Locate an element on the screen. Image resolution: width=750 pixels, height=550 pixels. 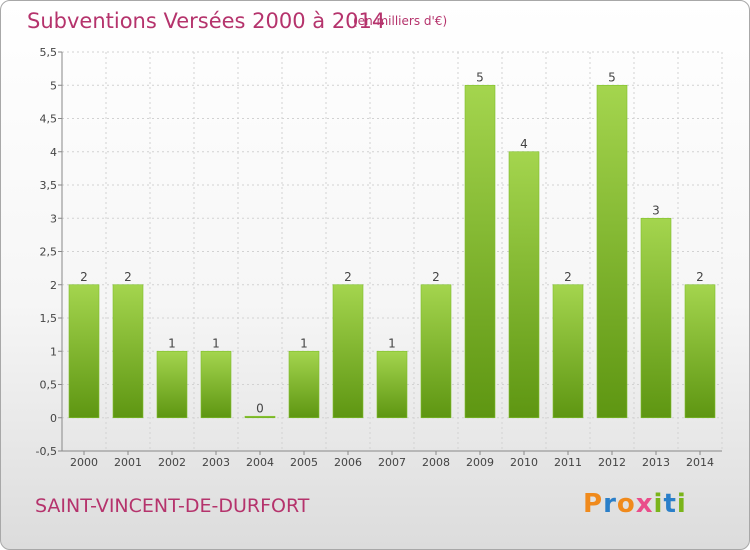
y-tick-label: 3 is located at coordinates (53, 218).